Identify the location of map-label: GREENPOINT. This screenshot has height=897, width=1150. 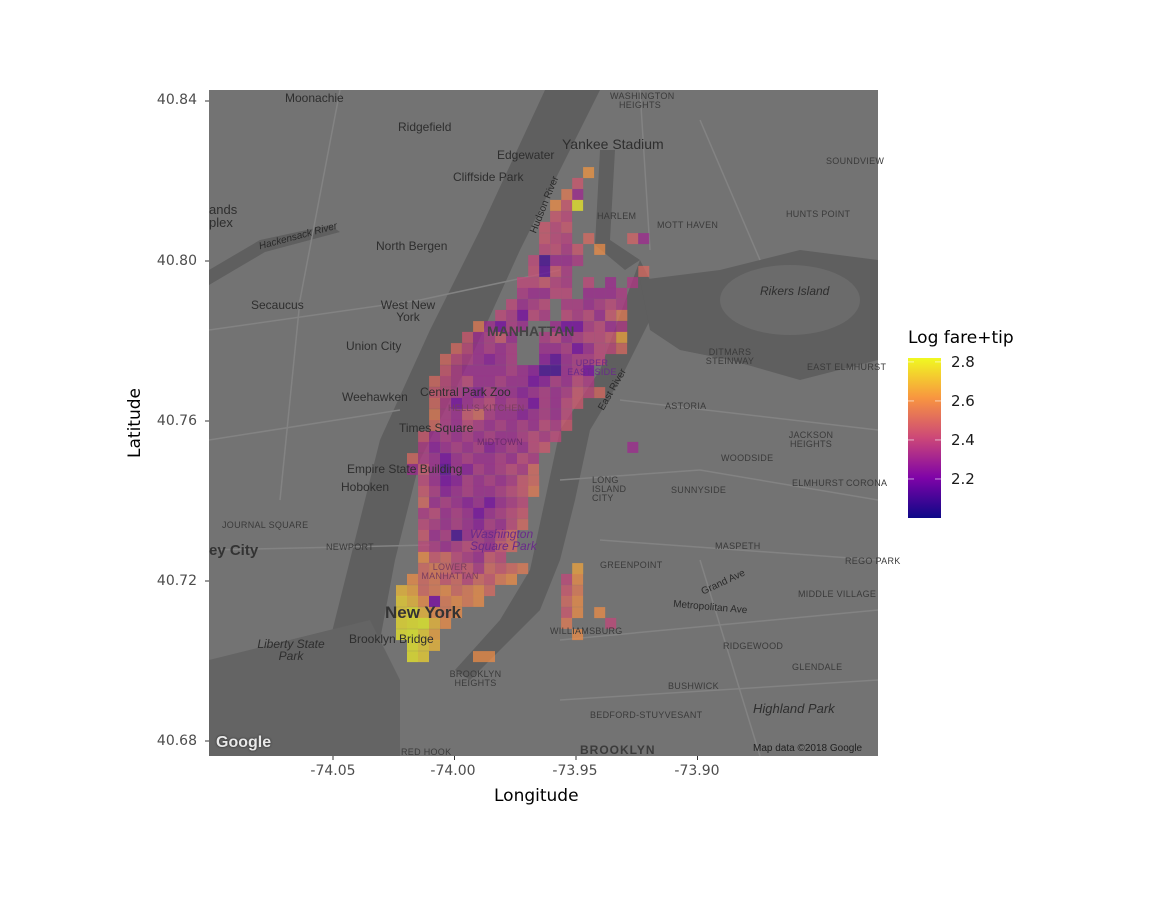
(631, 565).